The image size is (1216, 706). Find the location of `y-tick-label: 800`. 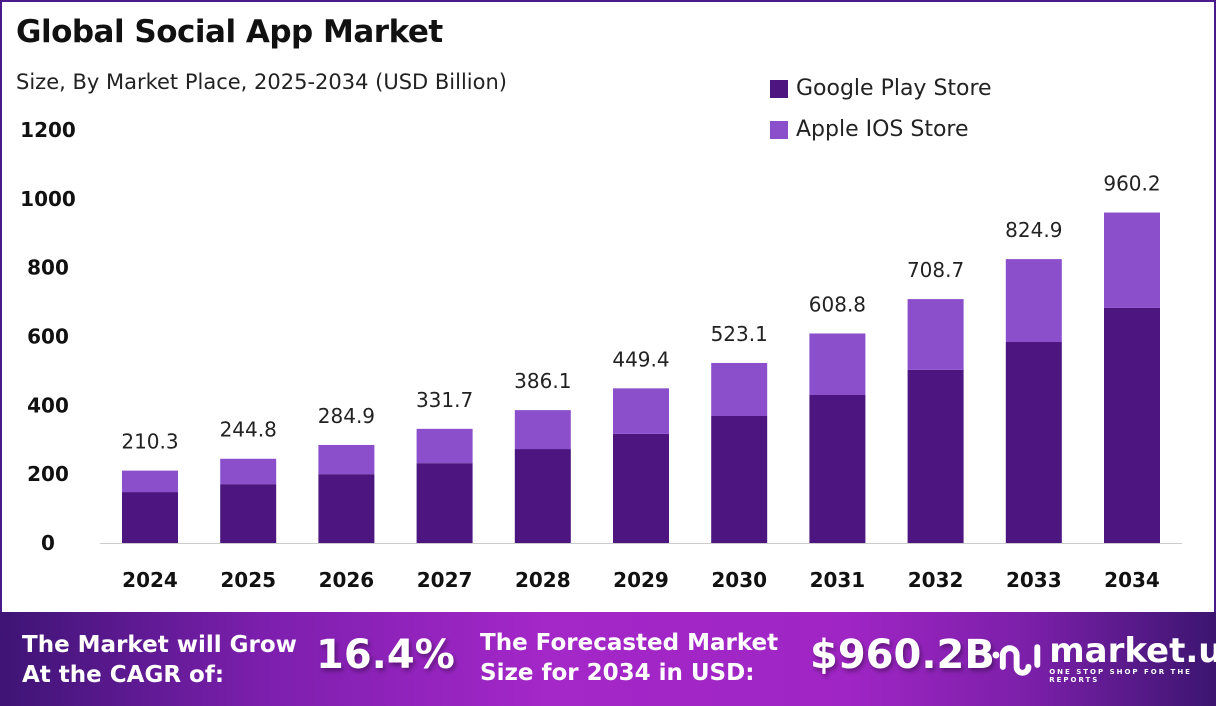

y-tick-label: 800 is located at coordinates (48, 268).